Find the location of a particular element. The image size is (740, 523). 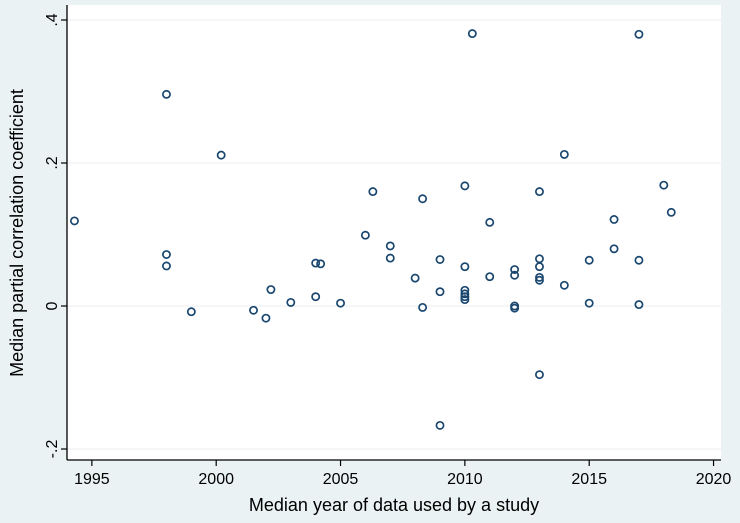

x-tick-label: 2000 is located at coordinates (216, 479).